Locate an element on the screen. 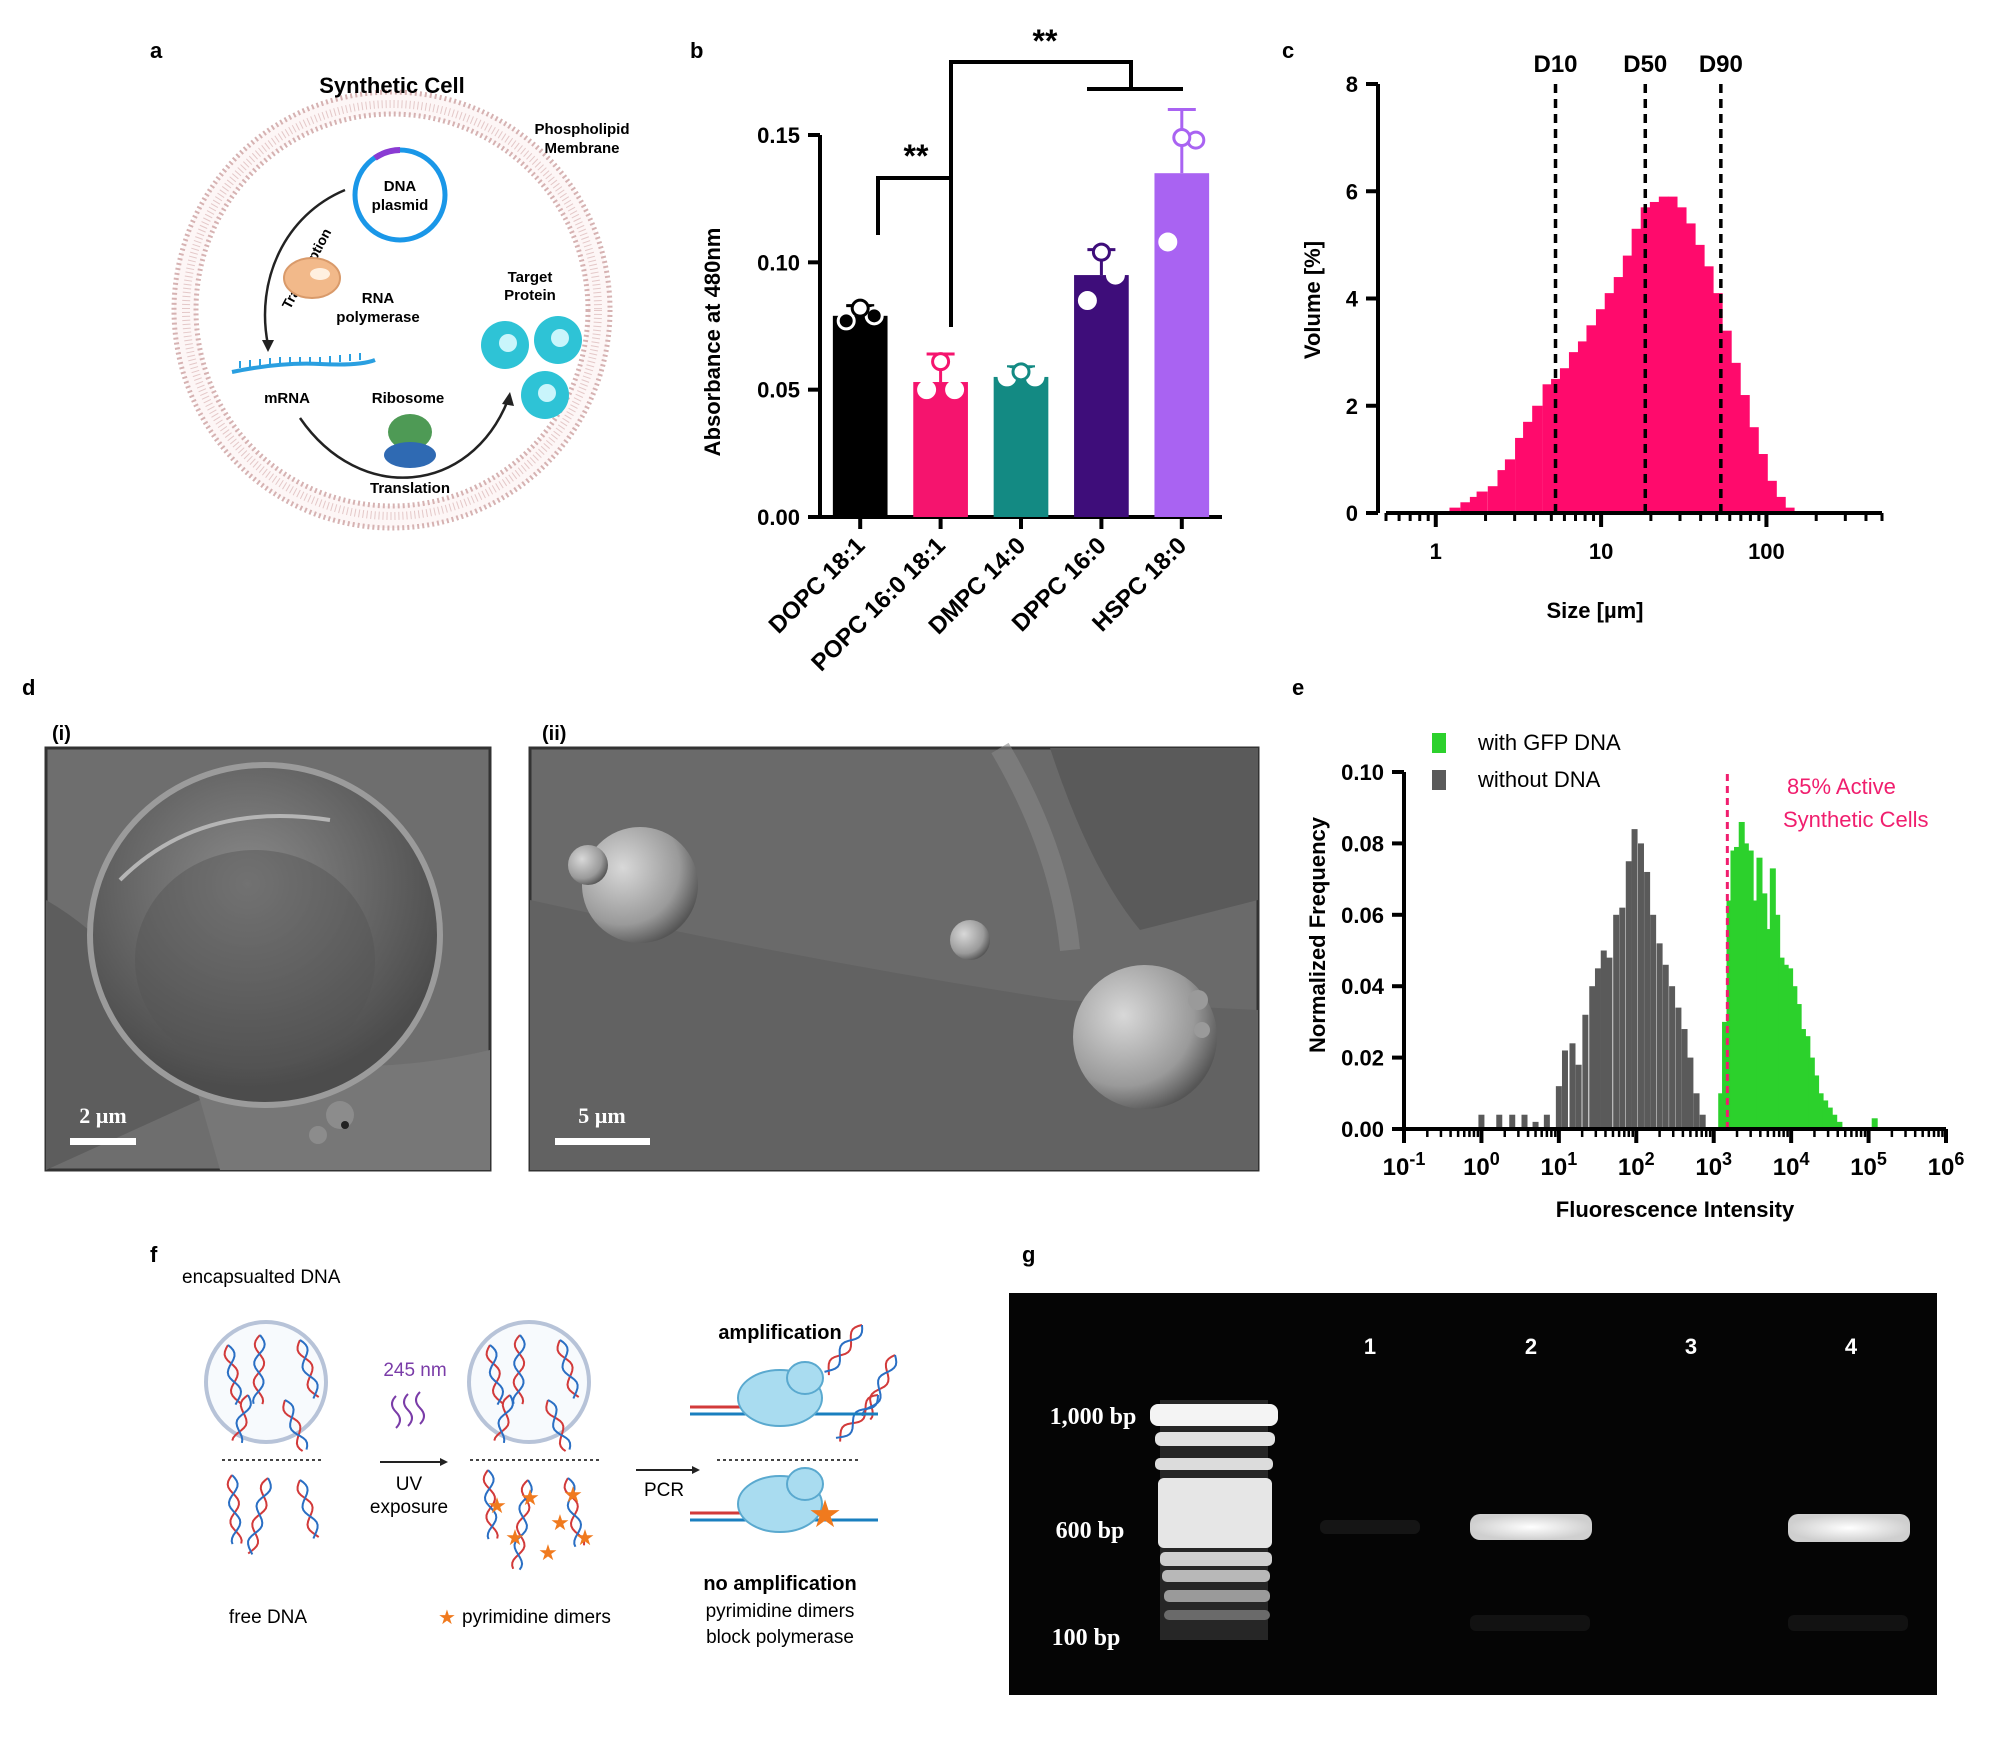 The width and height of the screenshot is (1992, 1762). b-y-tick-label: 0.00 is located at coordinates (778, 517).